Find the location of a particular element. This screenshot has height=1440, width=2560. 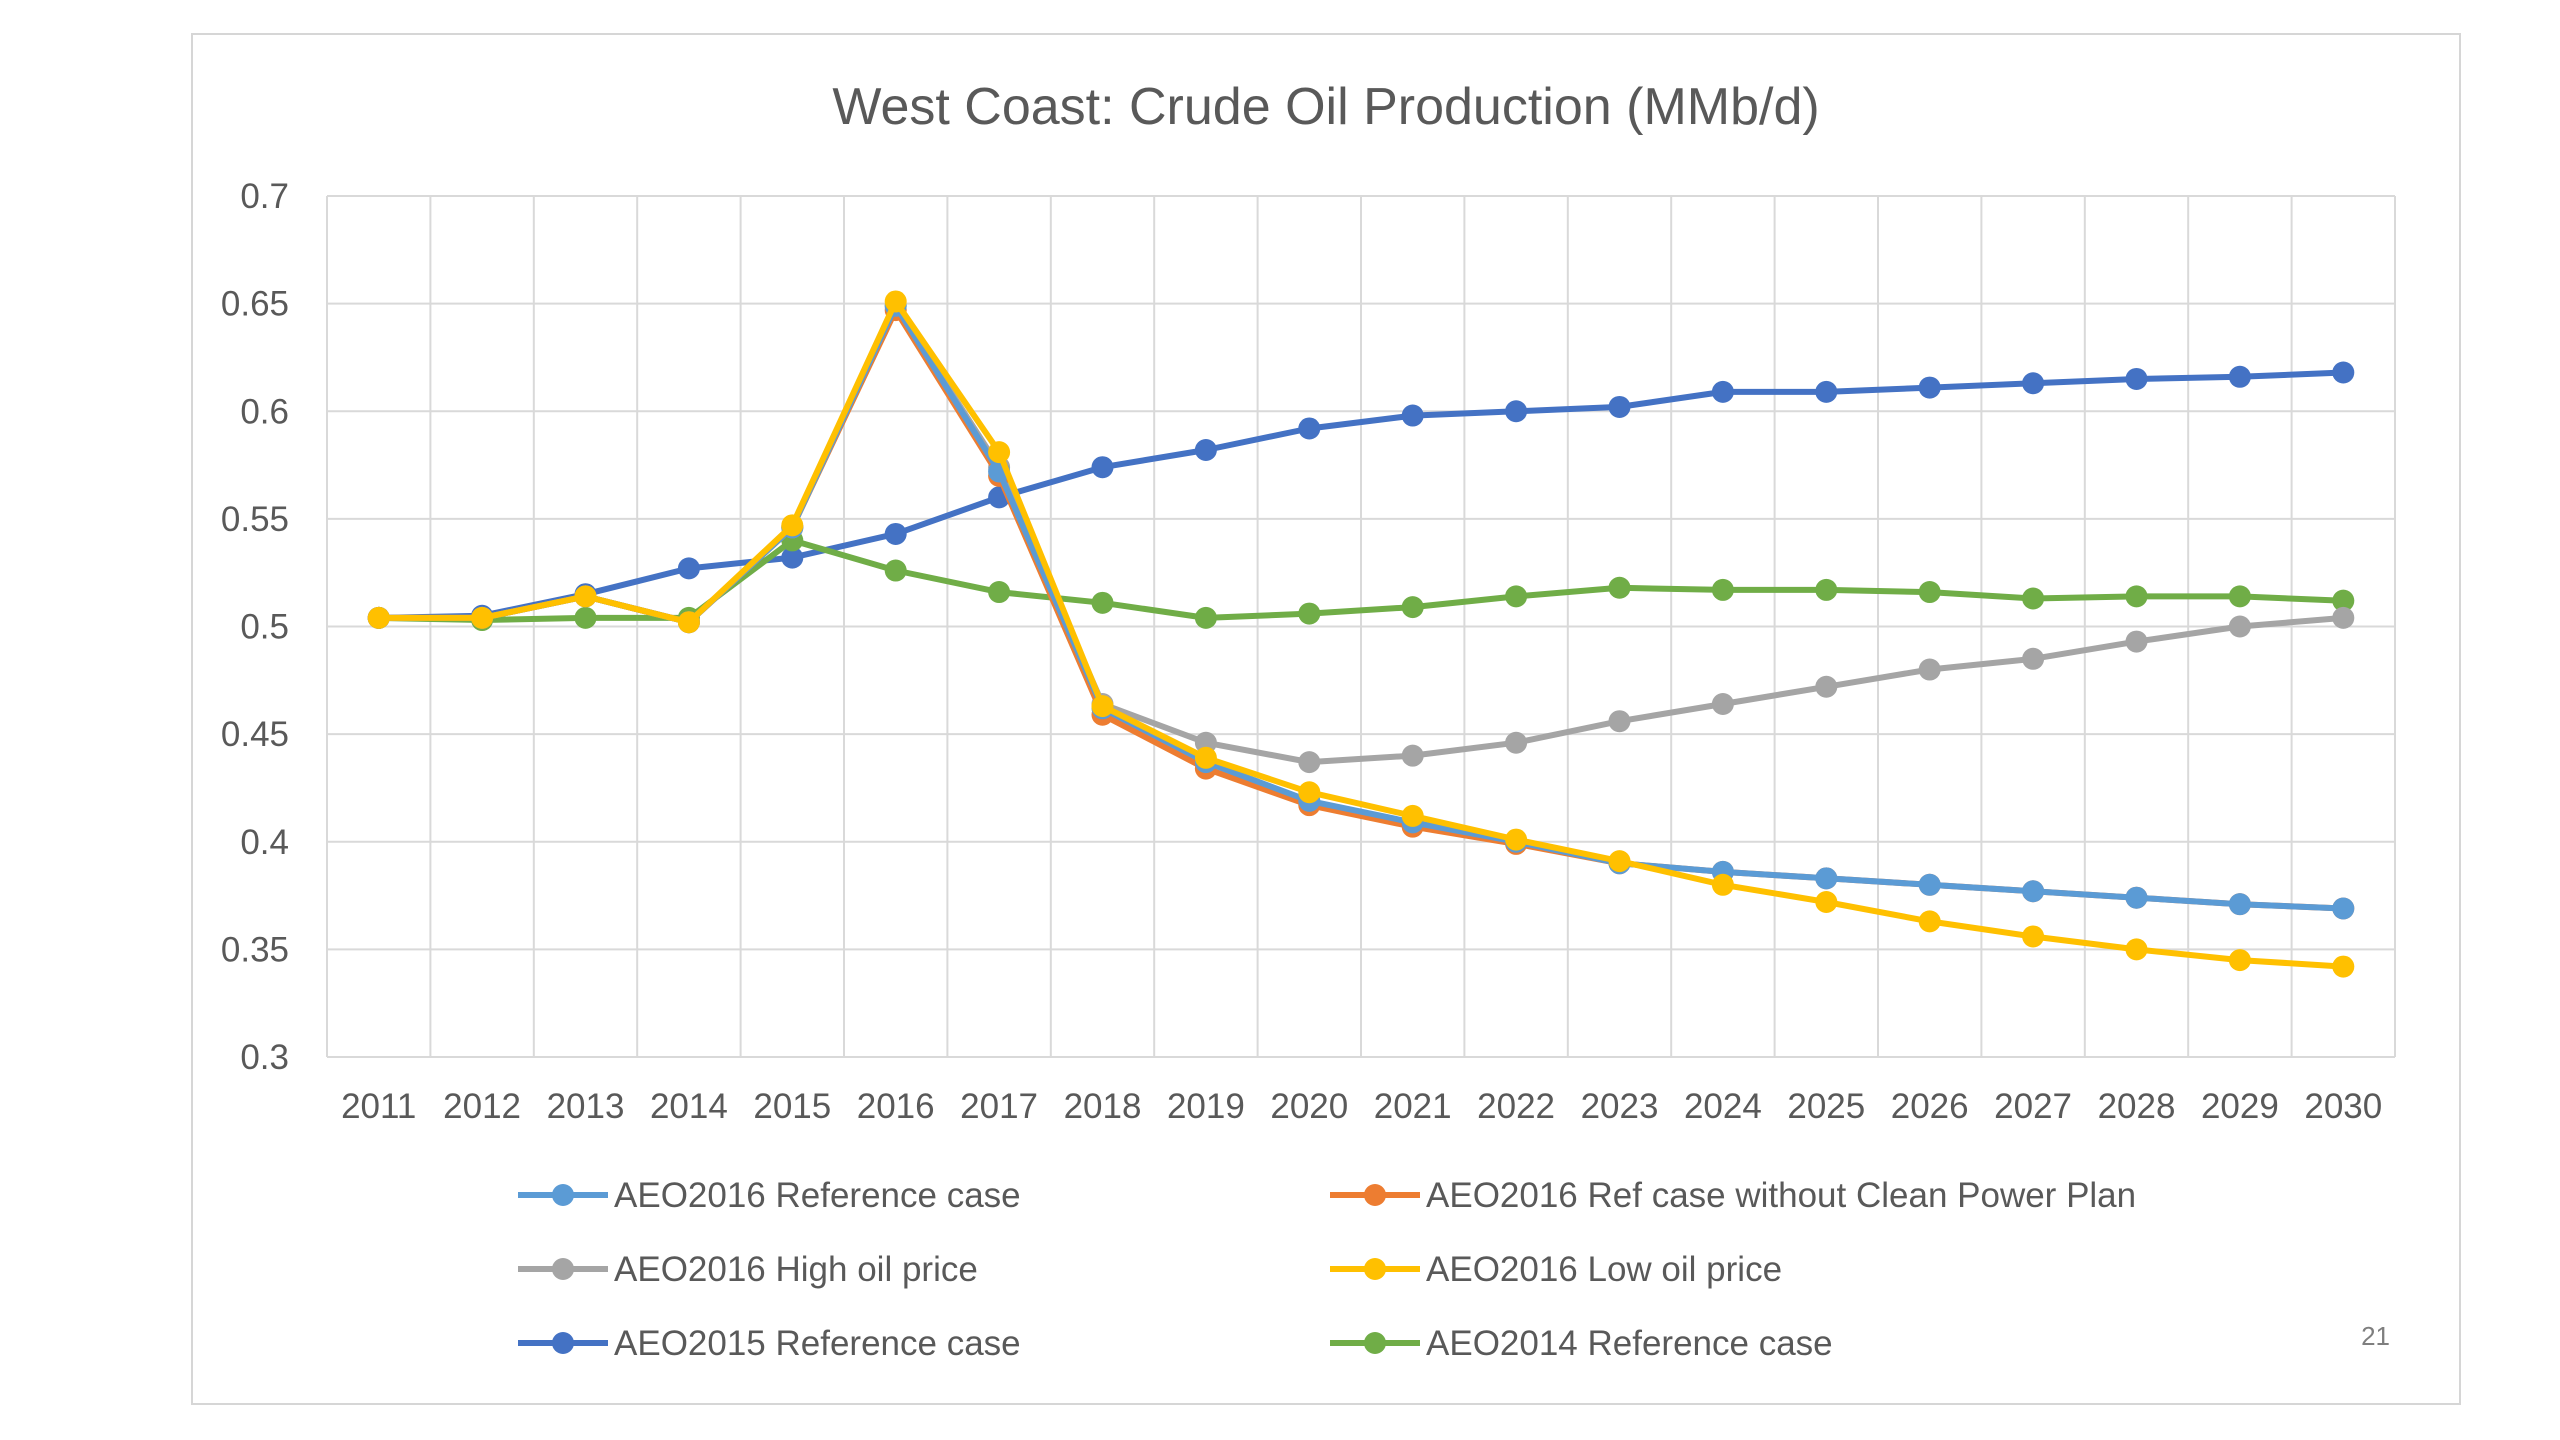

y-tick-label: 0.4 is located at coordinates (264, 842).